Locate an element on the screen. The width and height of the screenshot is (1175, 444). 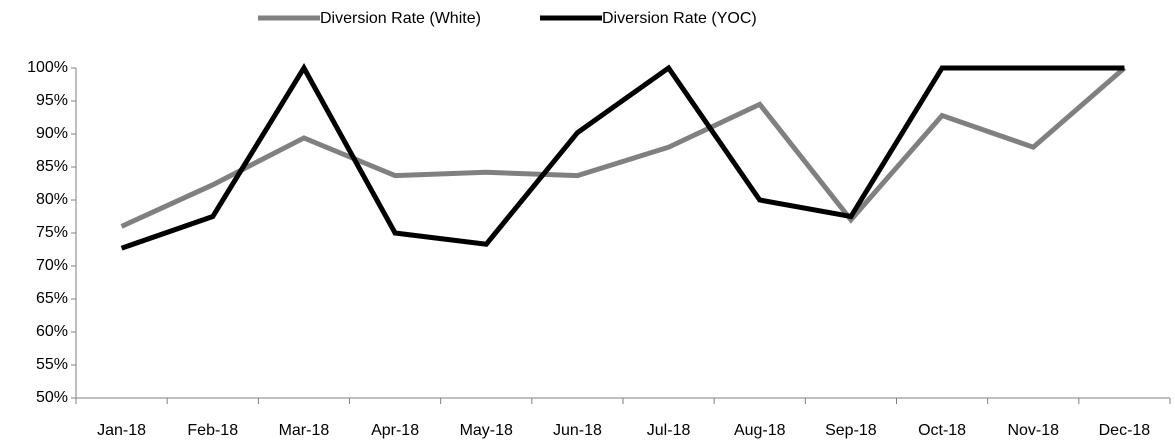
x-tick-label: Aug-18 is located at coordinates (760, 430).